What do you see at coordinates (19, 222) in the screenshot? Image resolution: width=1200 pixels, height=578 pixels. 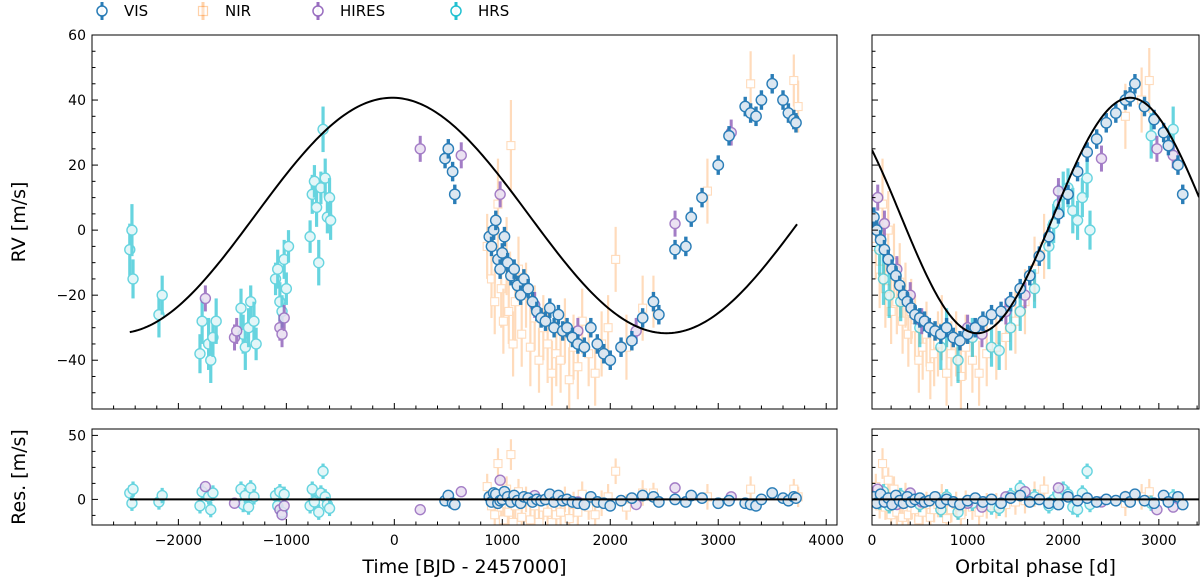 I see `y-axis-label: RV [m/s]` at bounding box center [19, 222].